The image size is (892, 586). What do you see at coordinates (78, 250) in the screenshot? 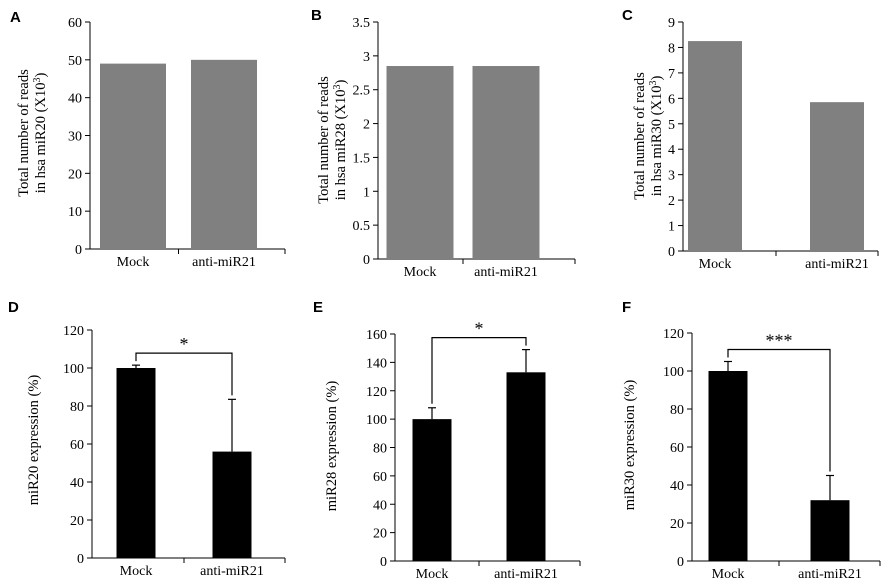
I see `y-tick-label-a: 0` at bounding box center [78, 250].